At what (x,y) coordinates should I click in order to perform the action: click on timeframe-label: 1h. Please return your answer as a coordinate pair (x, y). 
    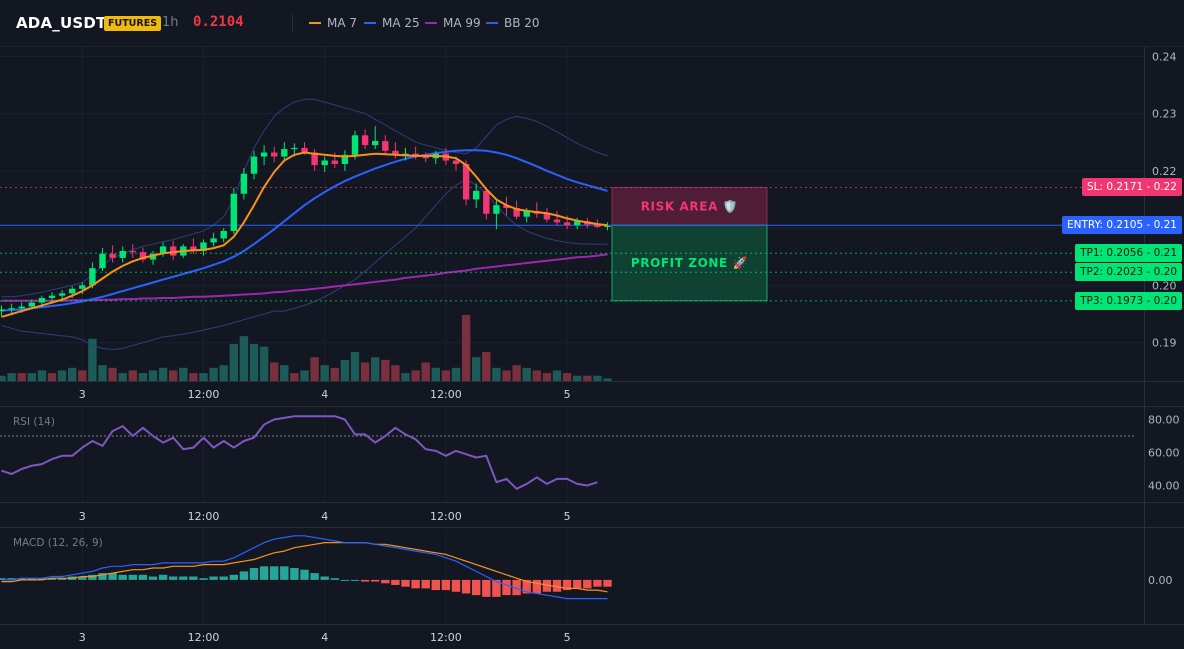
    Looking at the image, I should click on (170, 22).